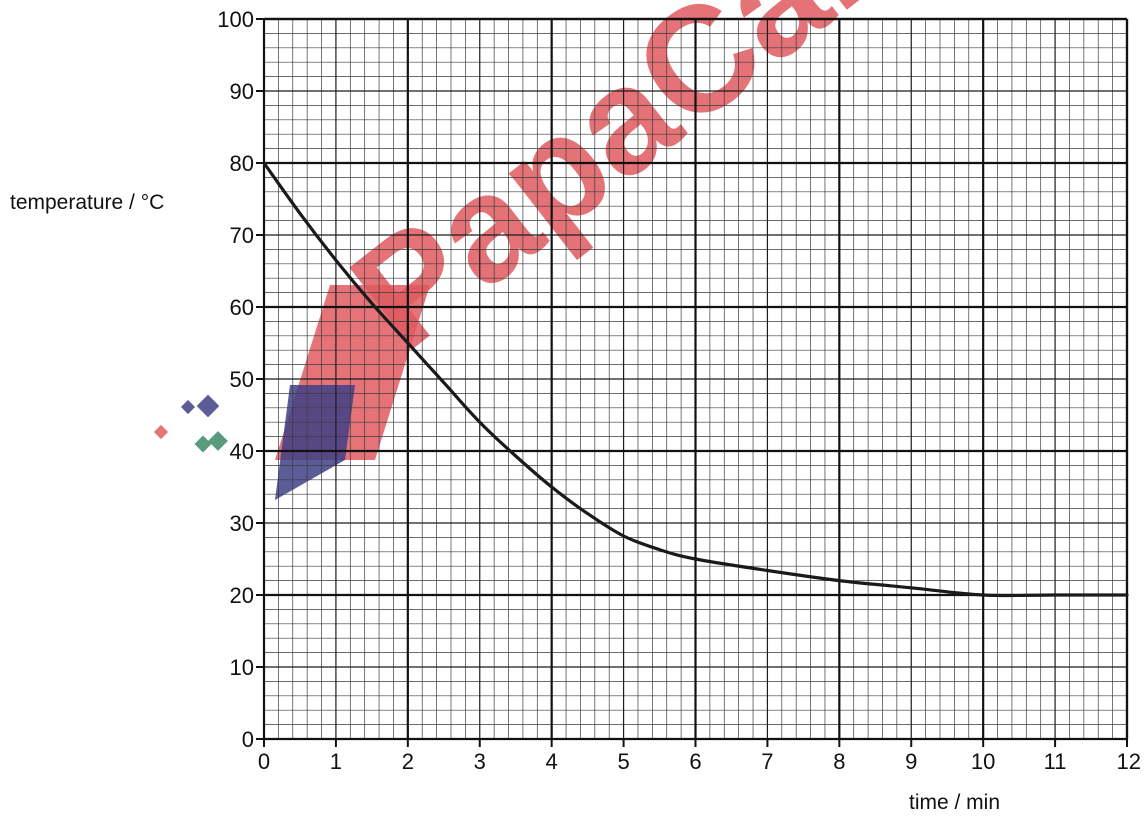 The width and height of the screenshot is (1146, 817). I want to click on x-tick-label: 0, so click(264, 761).